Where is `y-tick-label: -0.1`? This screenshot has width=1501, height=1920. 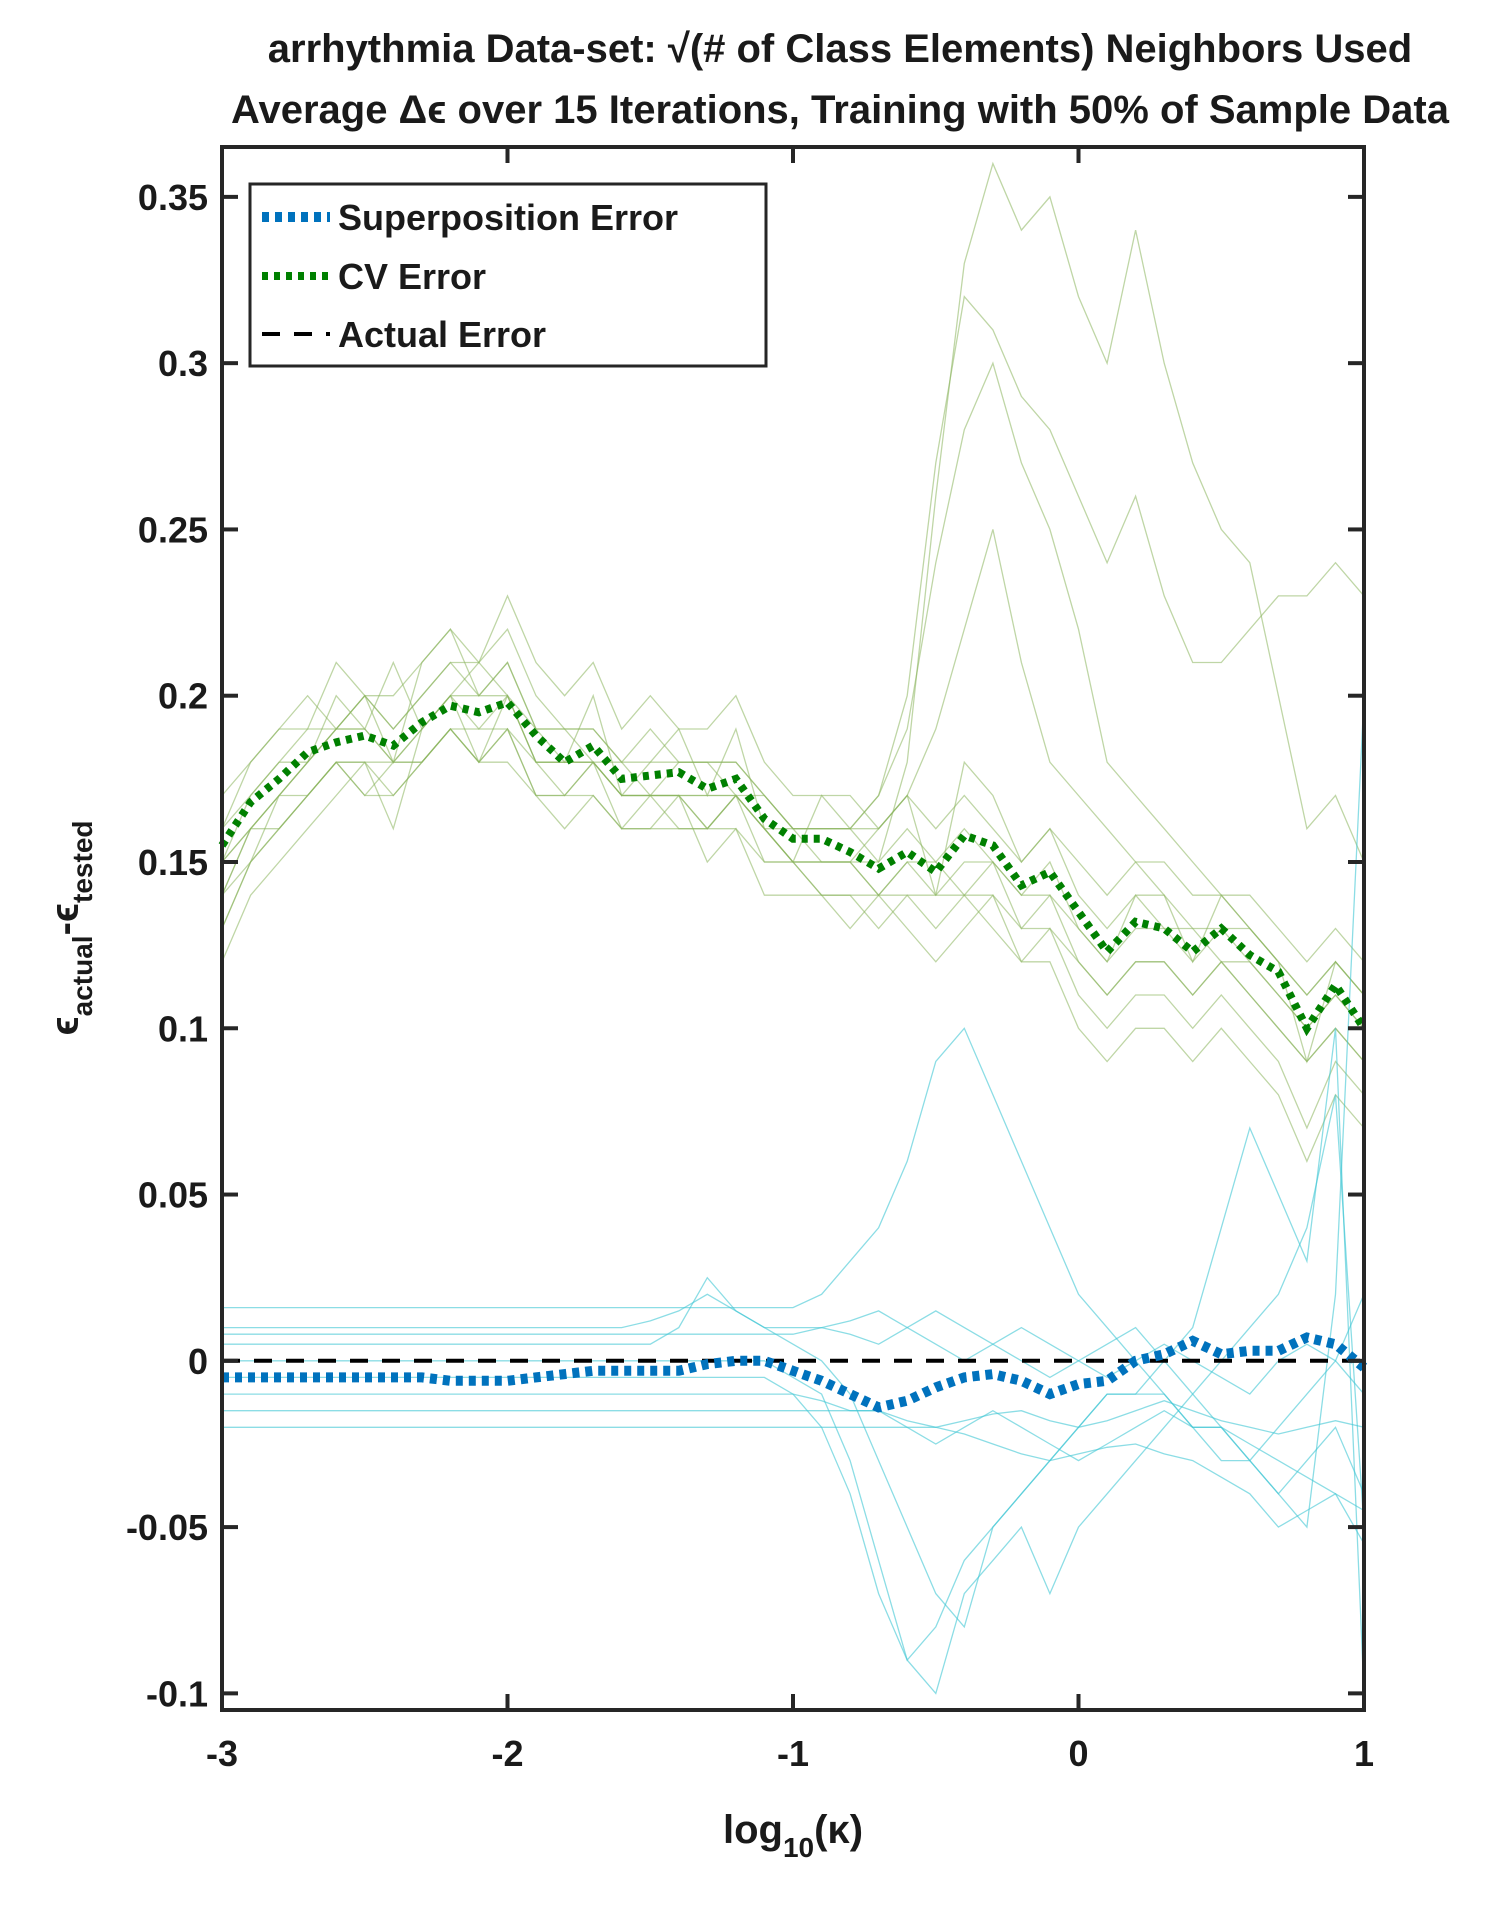 y-tick-label: -0.1 is located at coordinates (177, 1693).